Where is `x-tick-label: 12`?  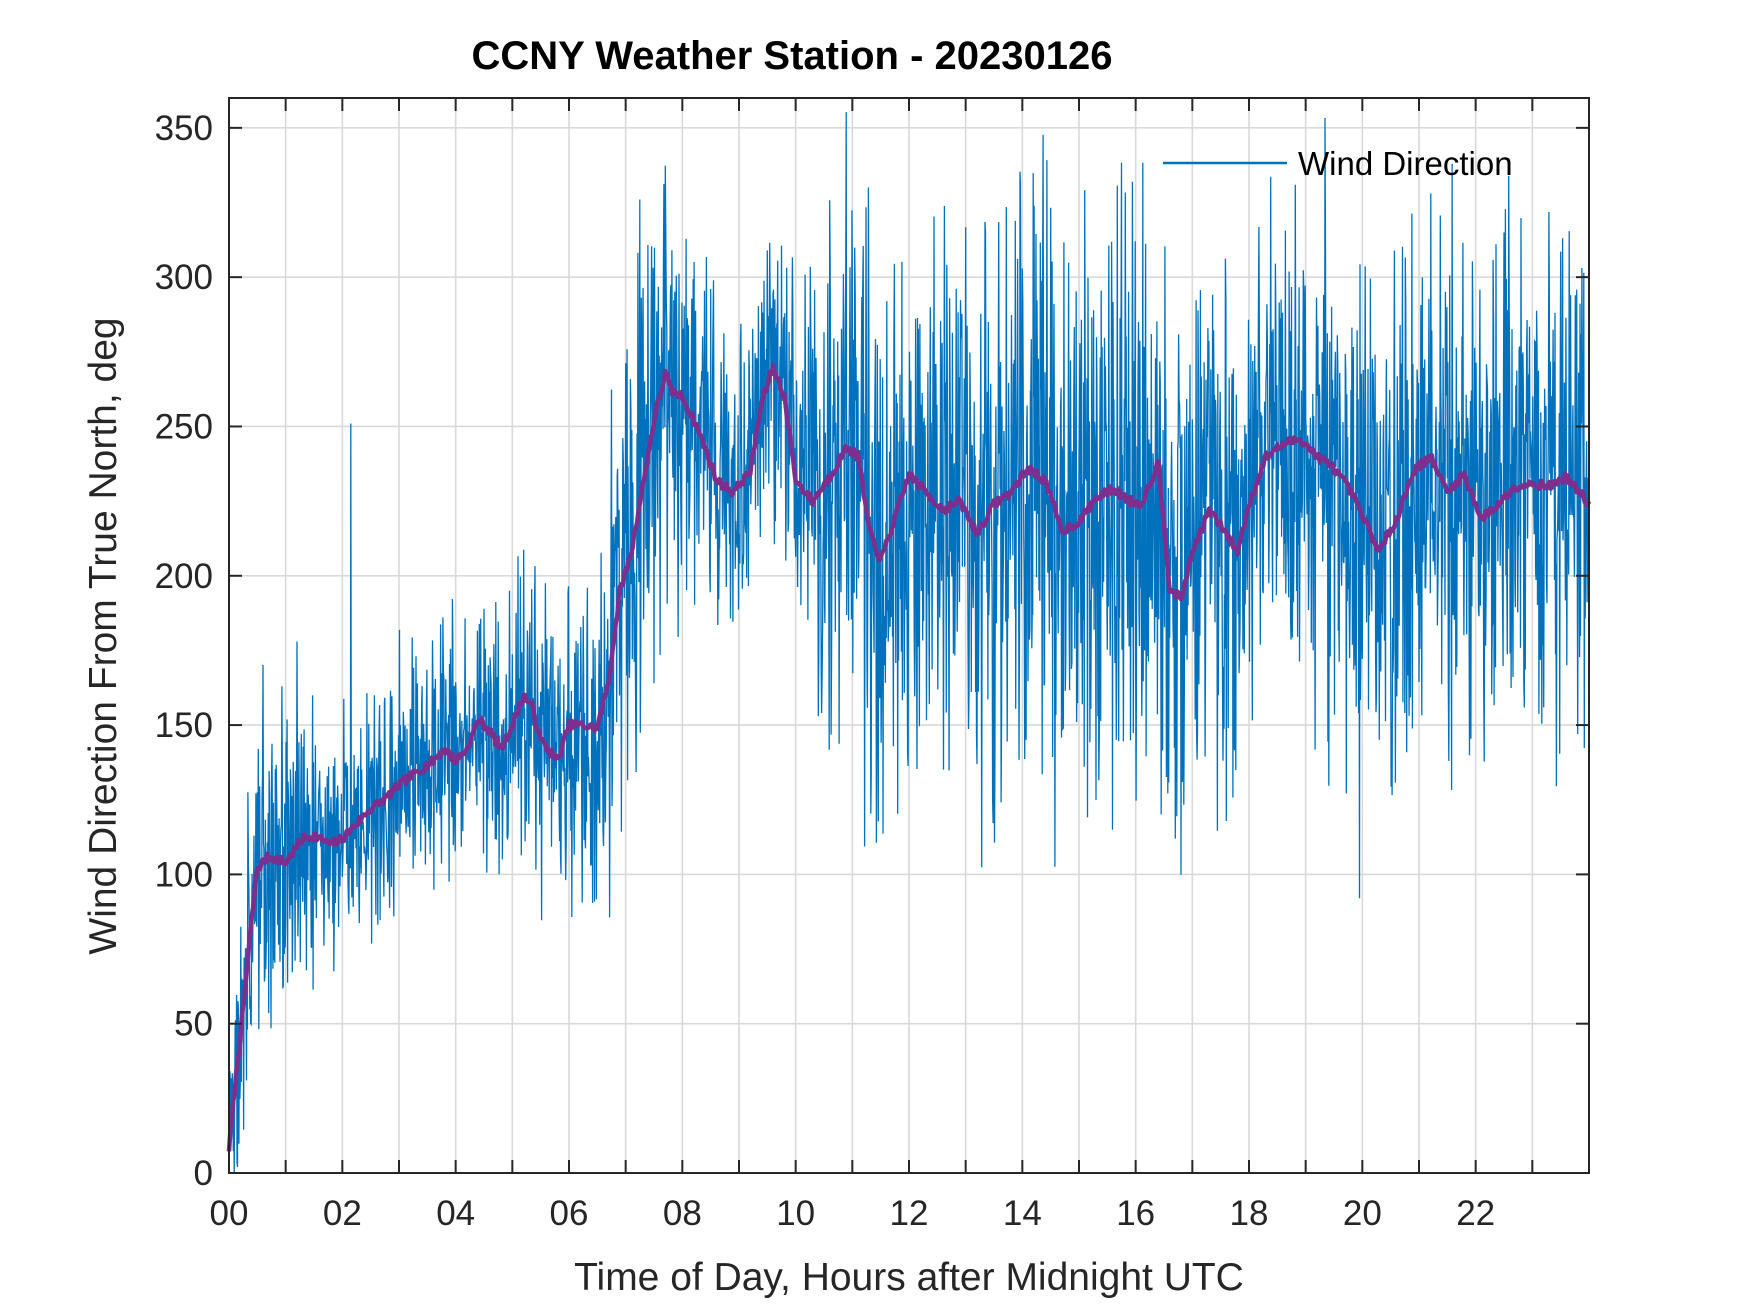
x-tick-label: 12 is located at coordinates (909, 1213).